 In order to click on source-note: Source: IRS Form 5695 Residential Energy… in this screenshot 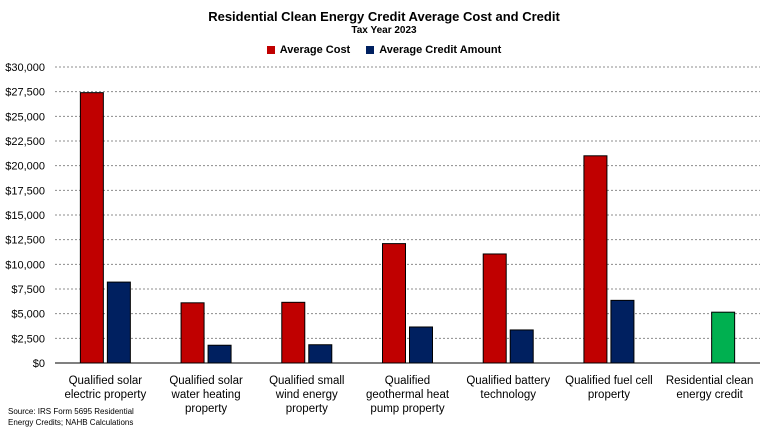, I will do `click(71, 417)`.